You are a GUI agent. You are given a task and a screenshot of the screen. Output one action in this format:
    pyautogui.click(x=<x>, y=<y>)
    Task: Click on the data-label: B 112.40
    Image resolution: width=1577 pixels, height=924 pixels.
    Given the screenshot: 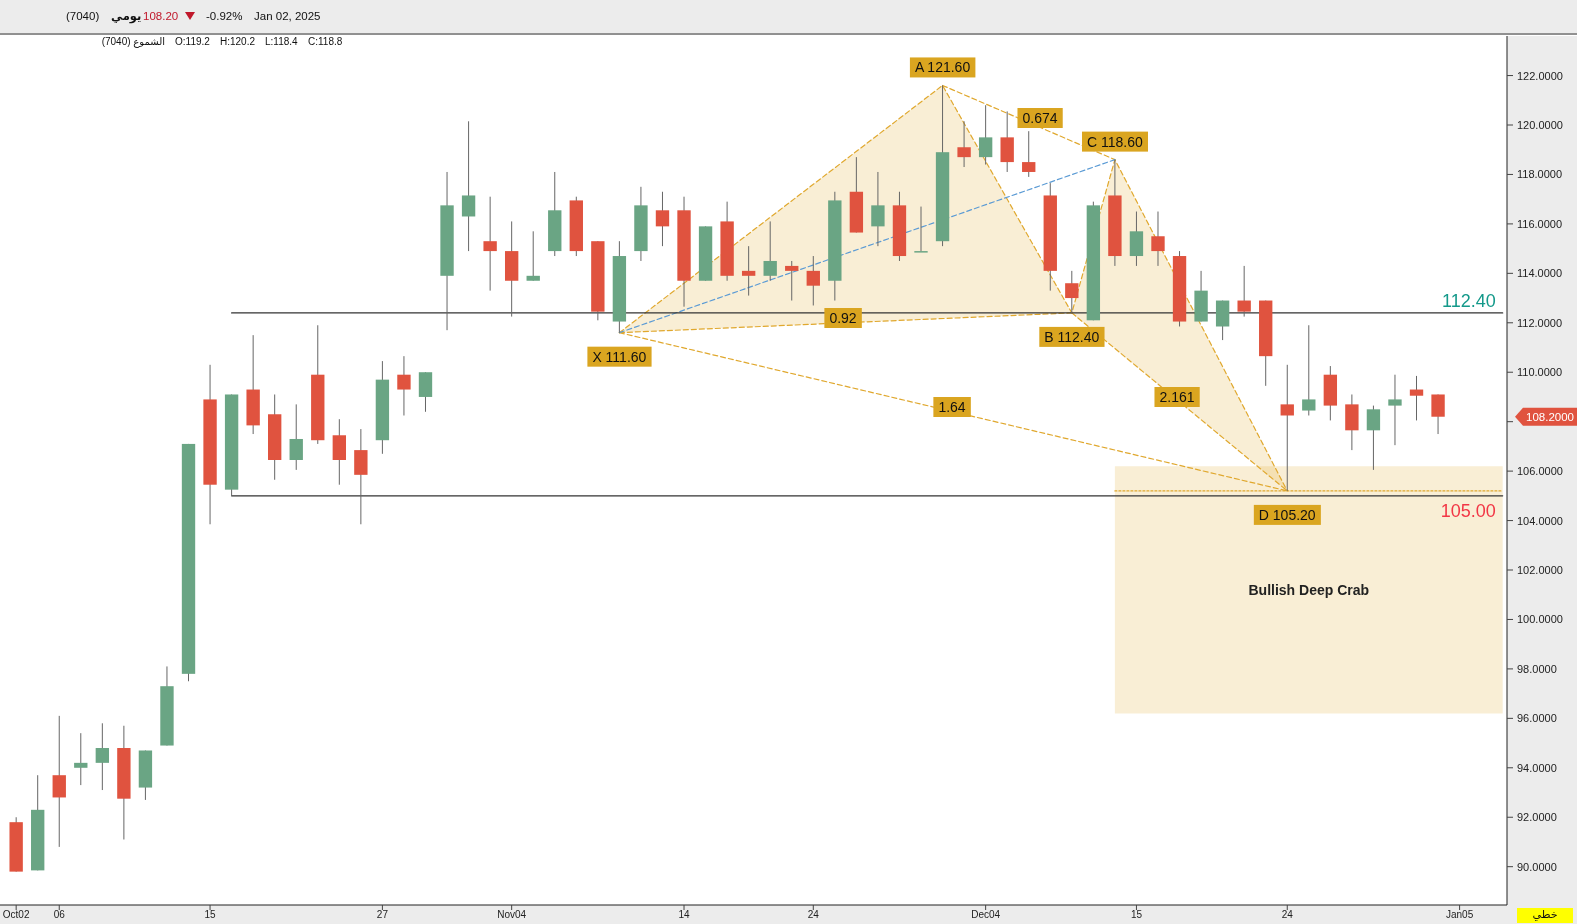 What is the action you would take?
    pyautogui.click(x=1072, y=336)
    